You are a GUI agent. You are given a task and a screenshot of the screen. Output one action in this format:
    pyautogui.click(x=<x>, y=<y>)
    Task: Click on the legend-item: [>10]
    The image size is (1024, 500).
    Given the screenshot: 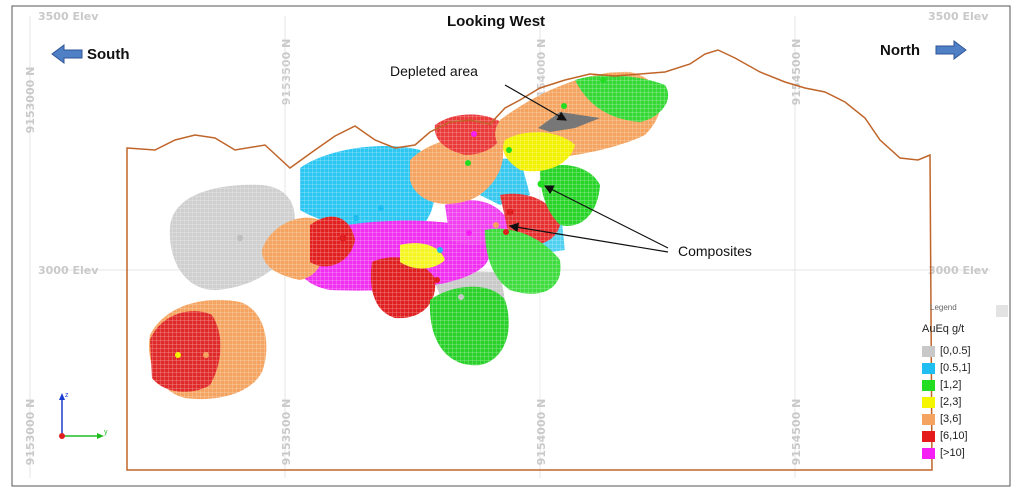 What is the action you would take?
    pyautogui.click(x=943, y=453)
    